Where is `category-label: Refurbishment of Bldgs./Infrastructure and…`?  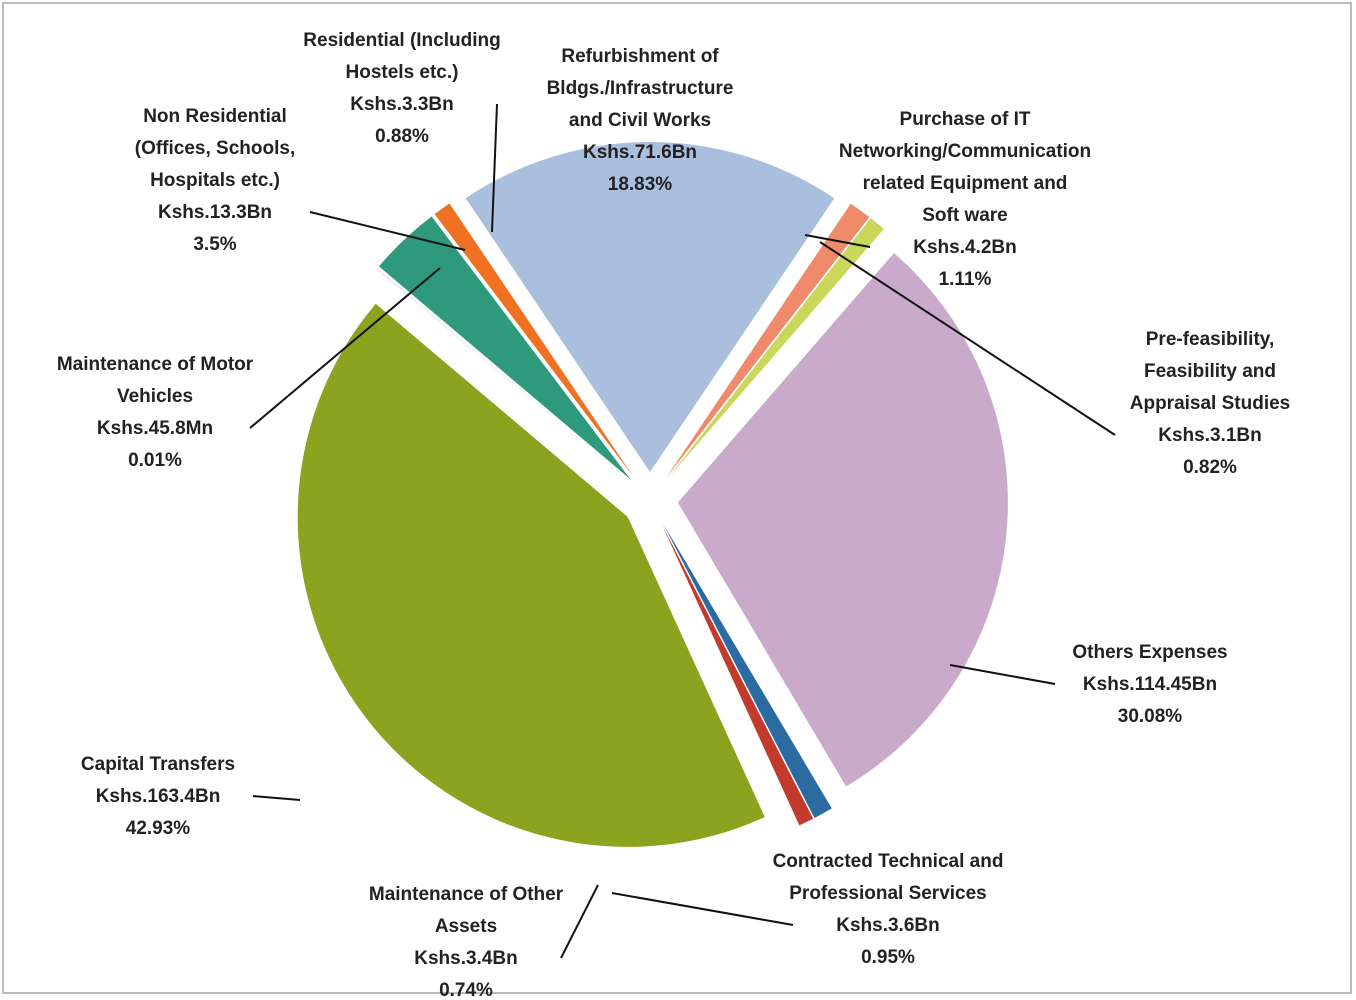 category-label: Refurbishment of Bldgs./Infrastructure and… is located at coordinates (640, 88).